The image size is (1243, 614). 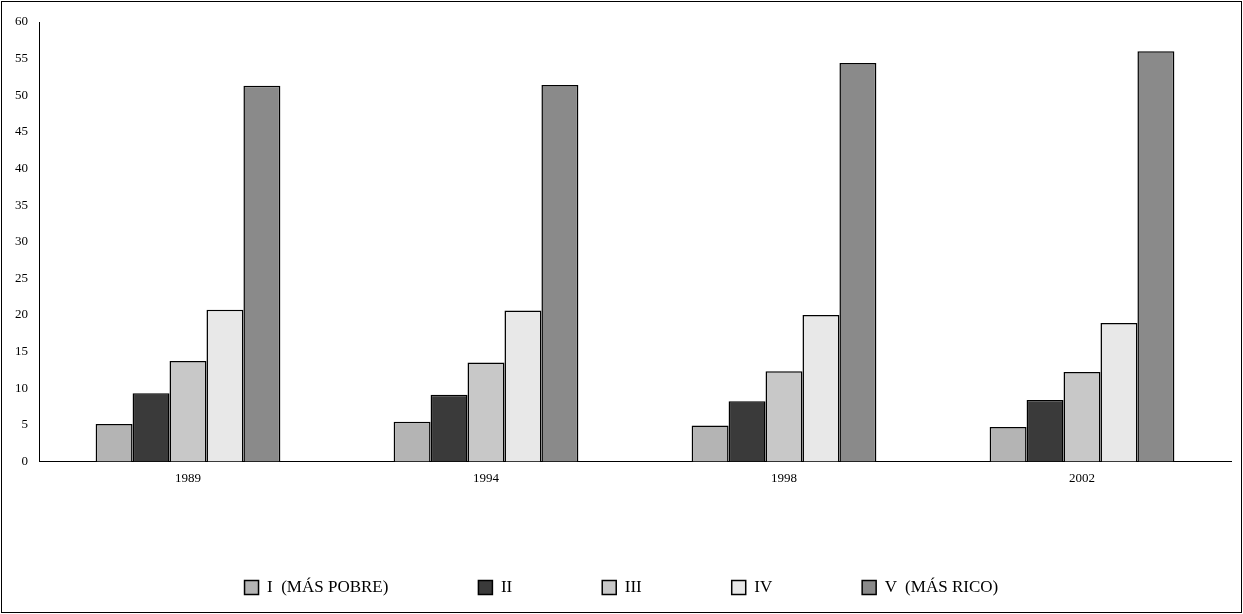 I want to click on y-tick-label: 55, so click(x=21, y=58).